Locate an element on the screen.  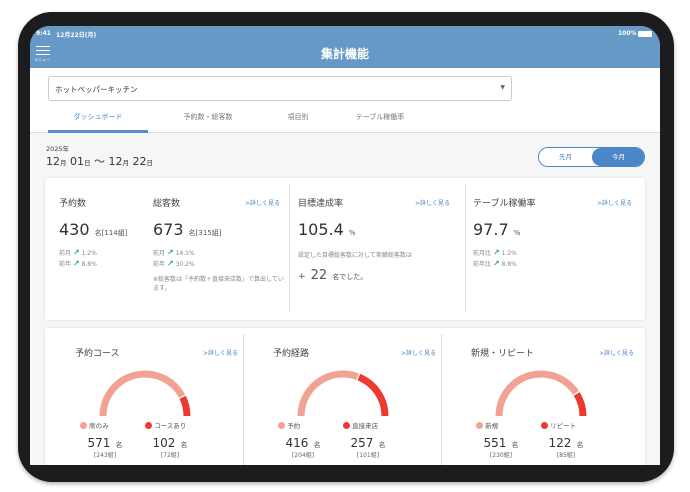
table-rate-value: 97.7 % is located at coordinates (497, 229).